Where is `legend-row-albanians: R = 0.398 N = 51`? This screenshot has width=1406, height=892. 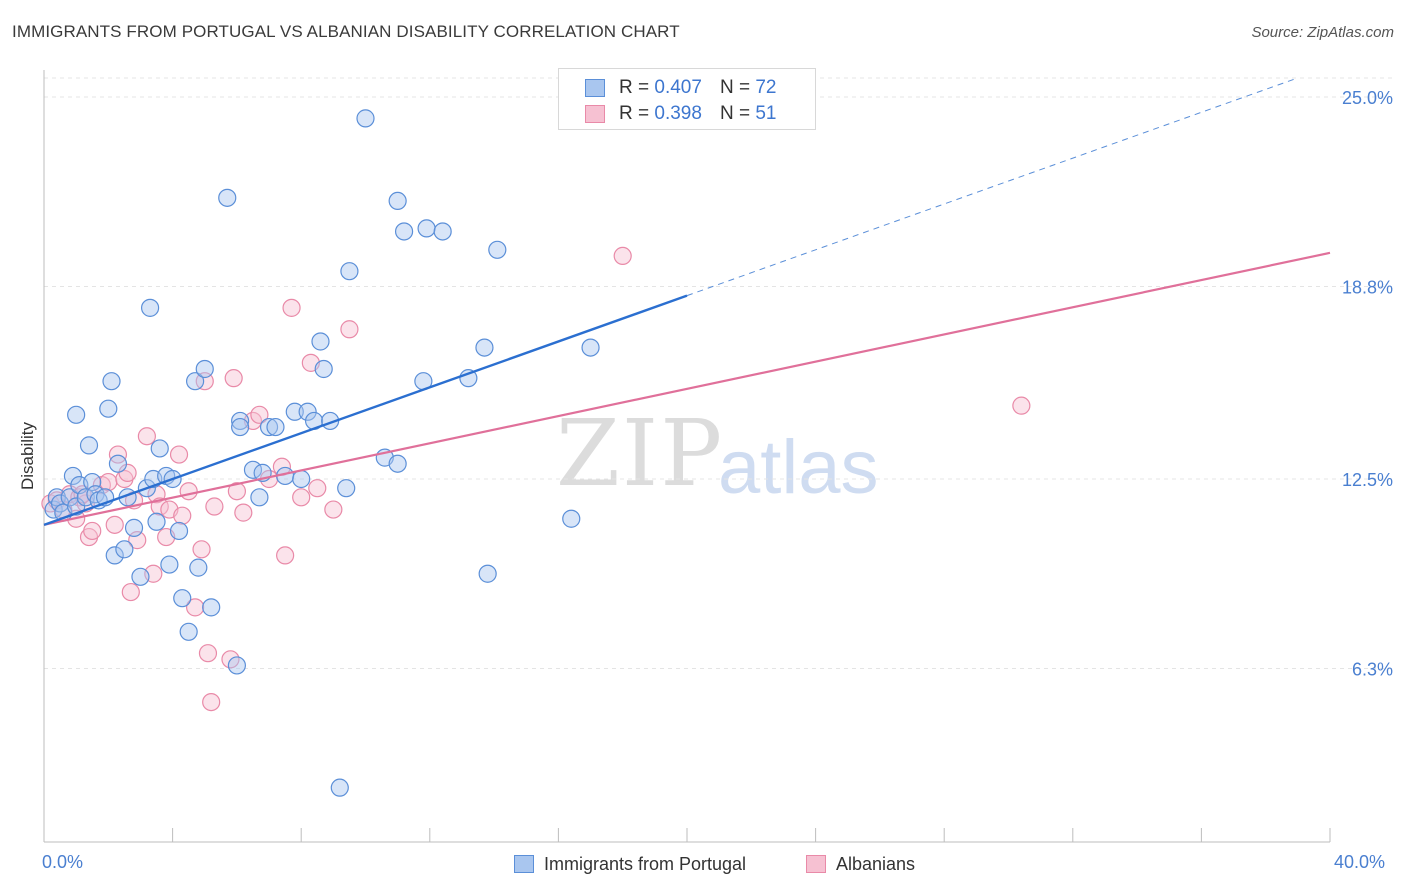 legend-row-albanians: R = 0.398 N = 51 is located at coordinates (680, 114).